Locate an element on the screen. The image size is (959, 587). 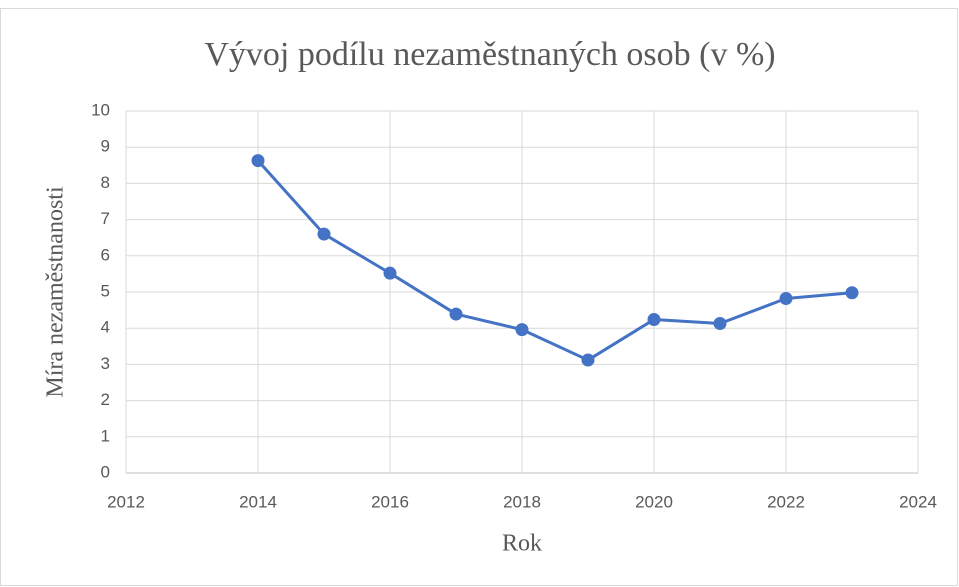
x-tick-label: 2014 is located at coordinates (258, 501).